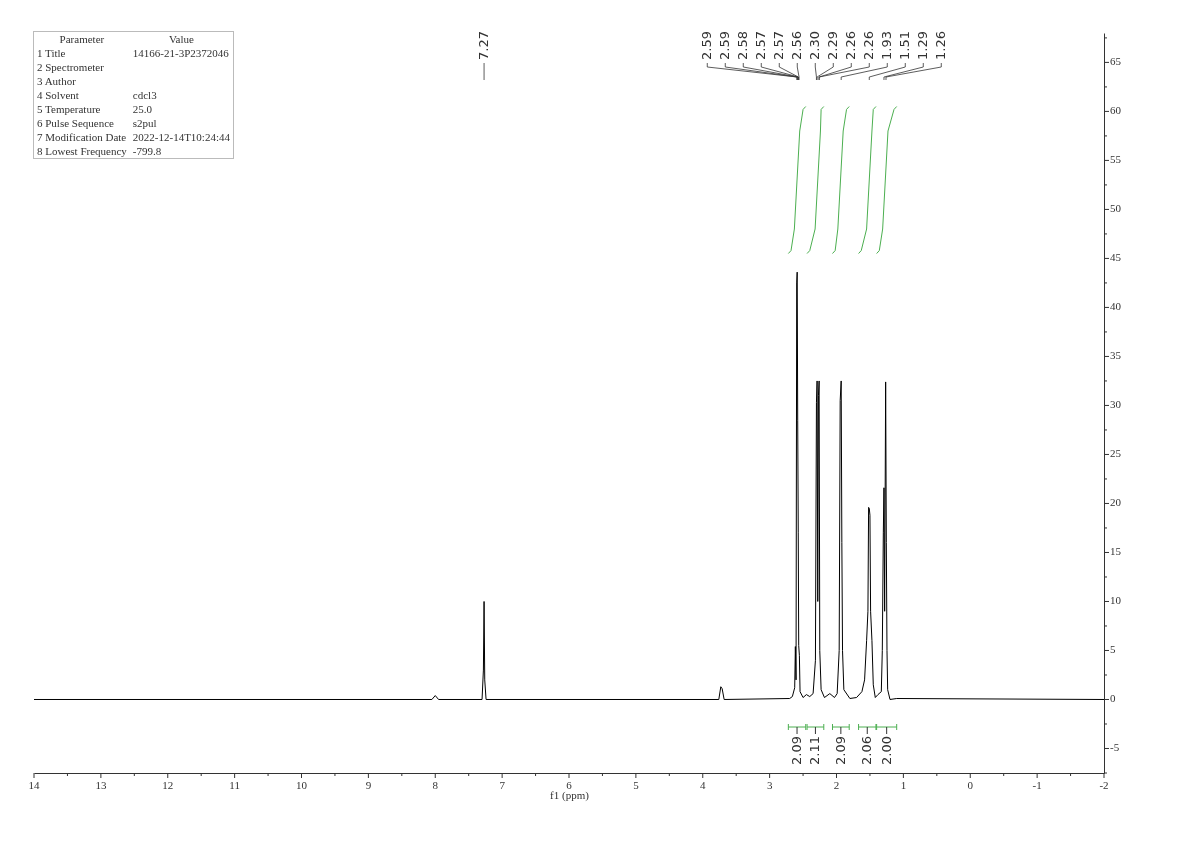 This screenshot has width=1190, height=841. I want to click on y-tick-label: 50, so click(1116, 208).